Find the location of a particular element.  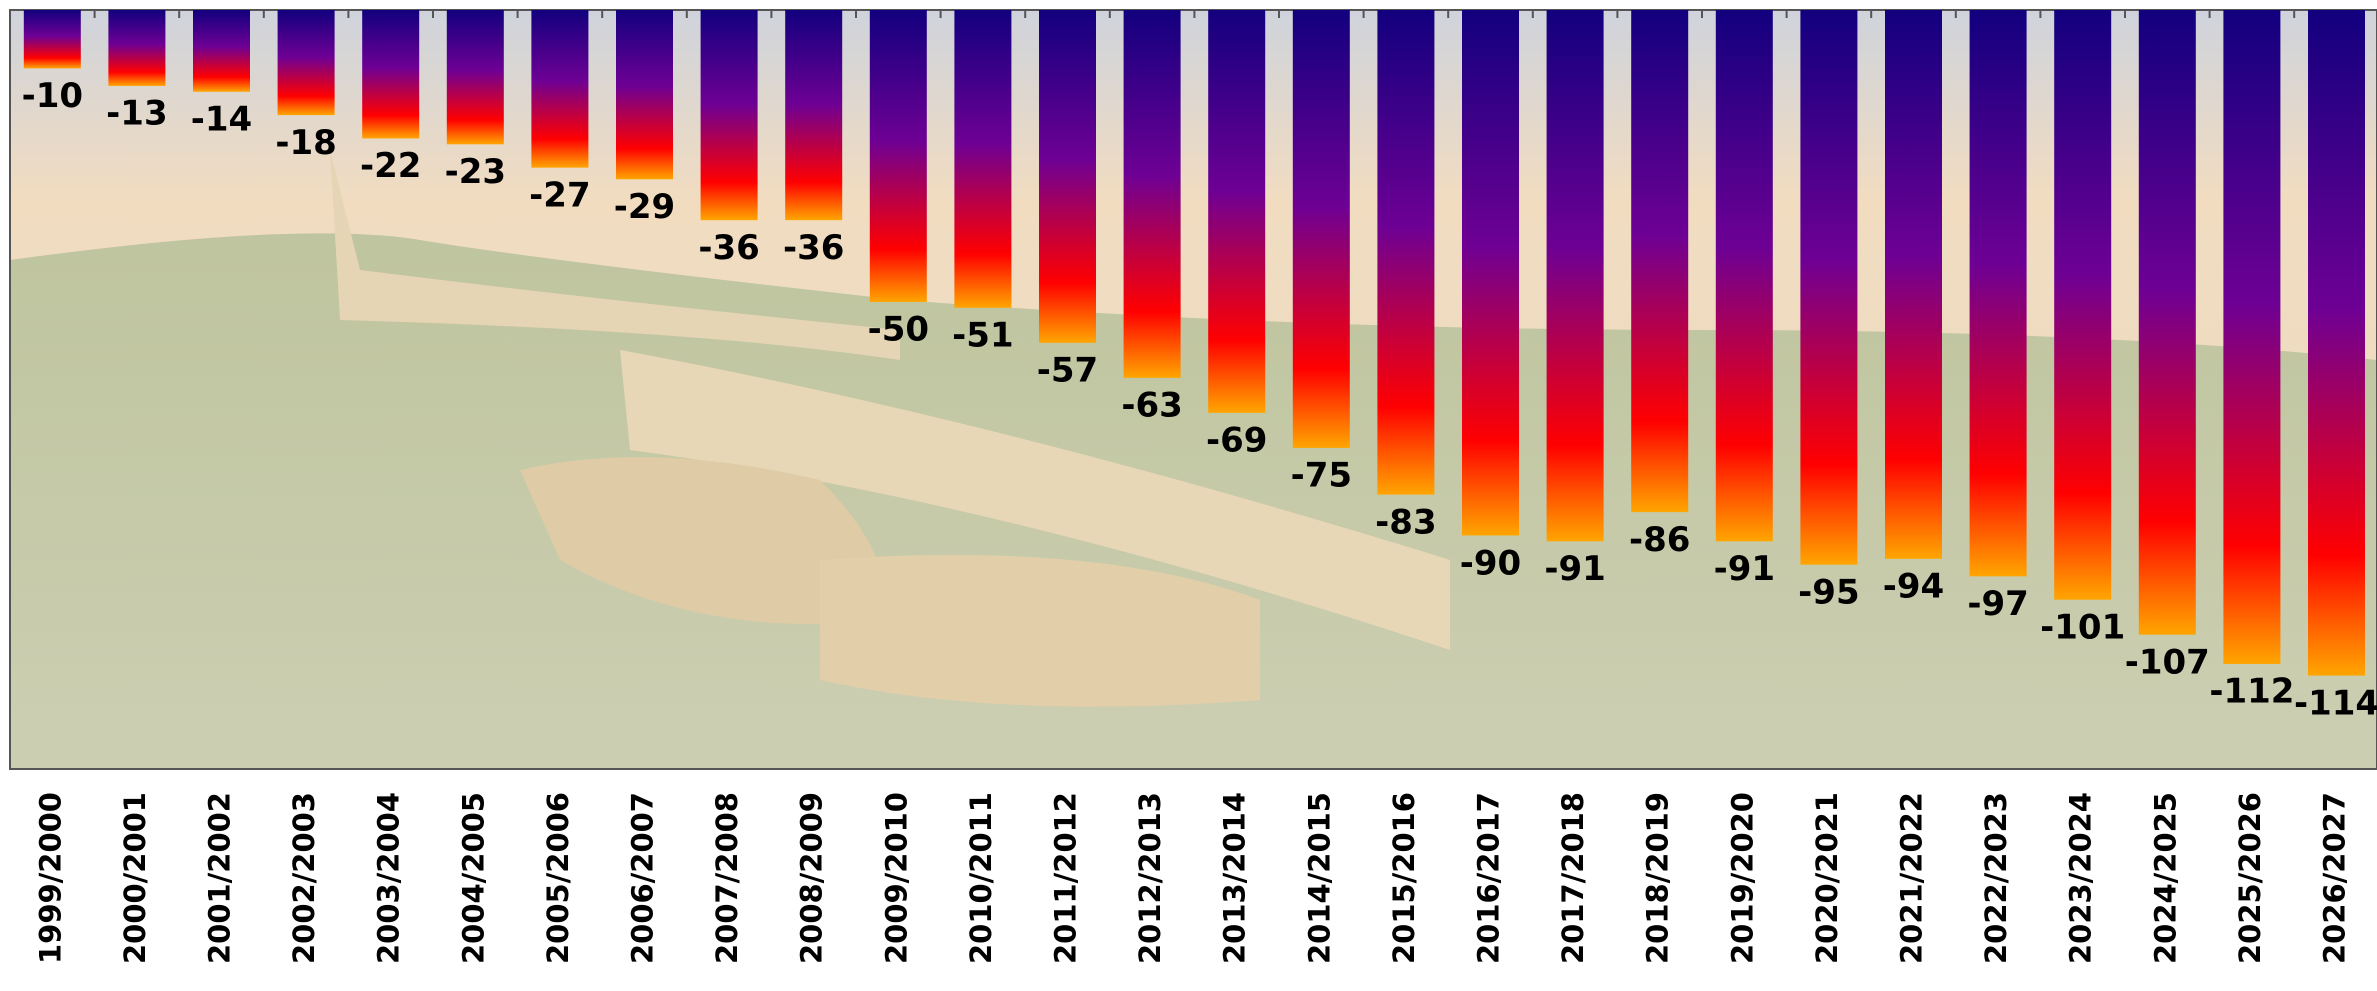

data-label: -57 is located at coordinates (1067, 371).